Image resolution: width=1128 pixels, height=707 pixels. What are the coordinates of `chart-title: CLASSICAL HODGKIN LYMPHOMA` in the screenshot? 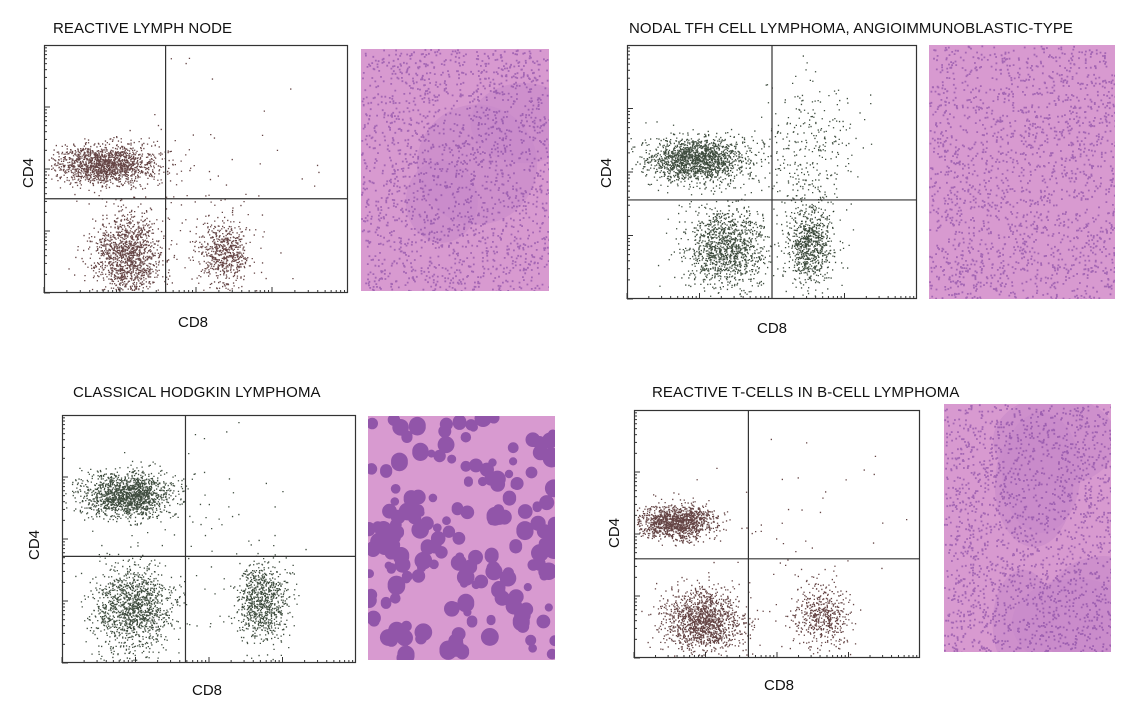 It's located at (197, 392).